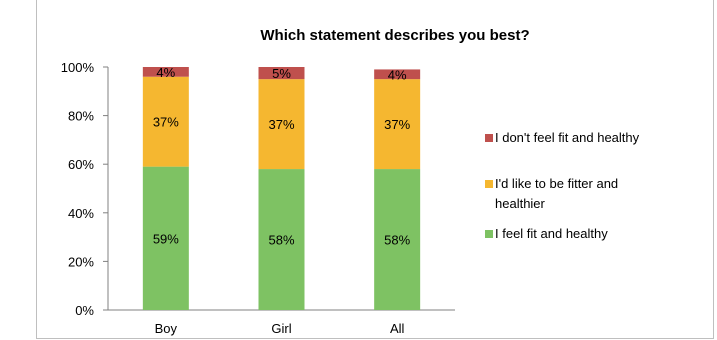 The image size is (717, 340). I want to click on x-tick-label: Boy, so click(166, 328).